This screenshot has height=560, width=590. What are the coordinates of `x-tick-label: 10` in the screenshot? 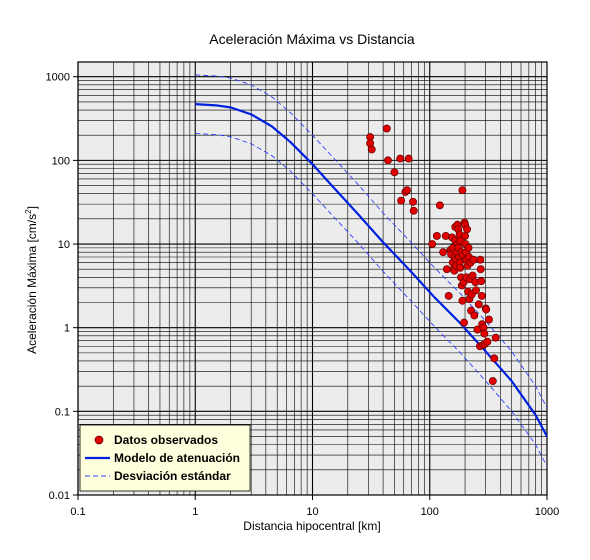 It's located at (312, 512).